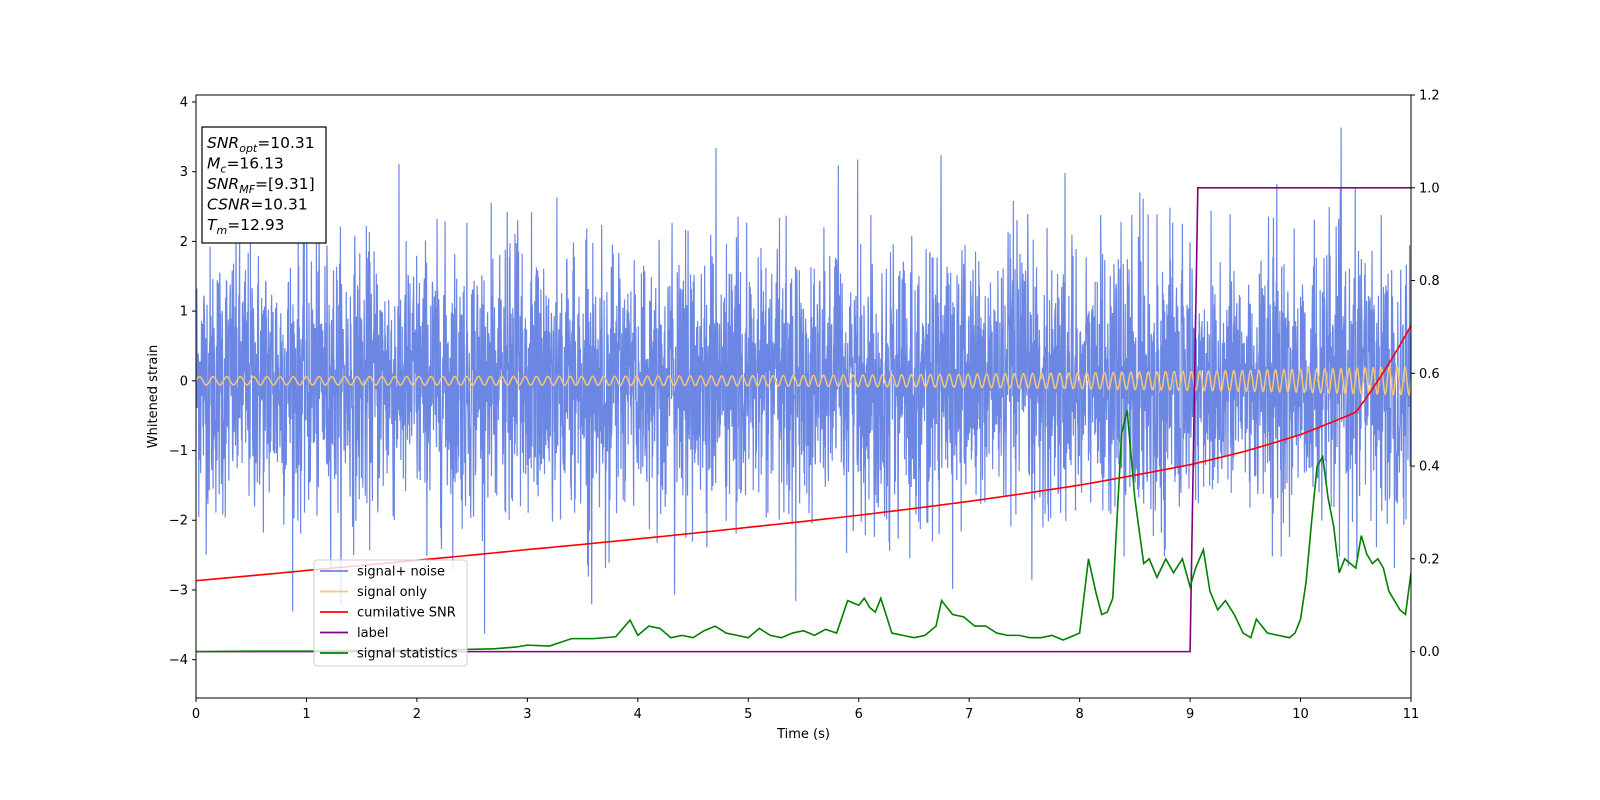  Describe the element at coordinates (969, 714) in the screenshot. I see `x-tick-label: 7` at that location.